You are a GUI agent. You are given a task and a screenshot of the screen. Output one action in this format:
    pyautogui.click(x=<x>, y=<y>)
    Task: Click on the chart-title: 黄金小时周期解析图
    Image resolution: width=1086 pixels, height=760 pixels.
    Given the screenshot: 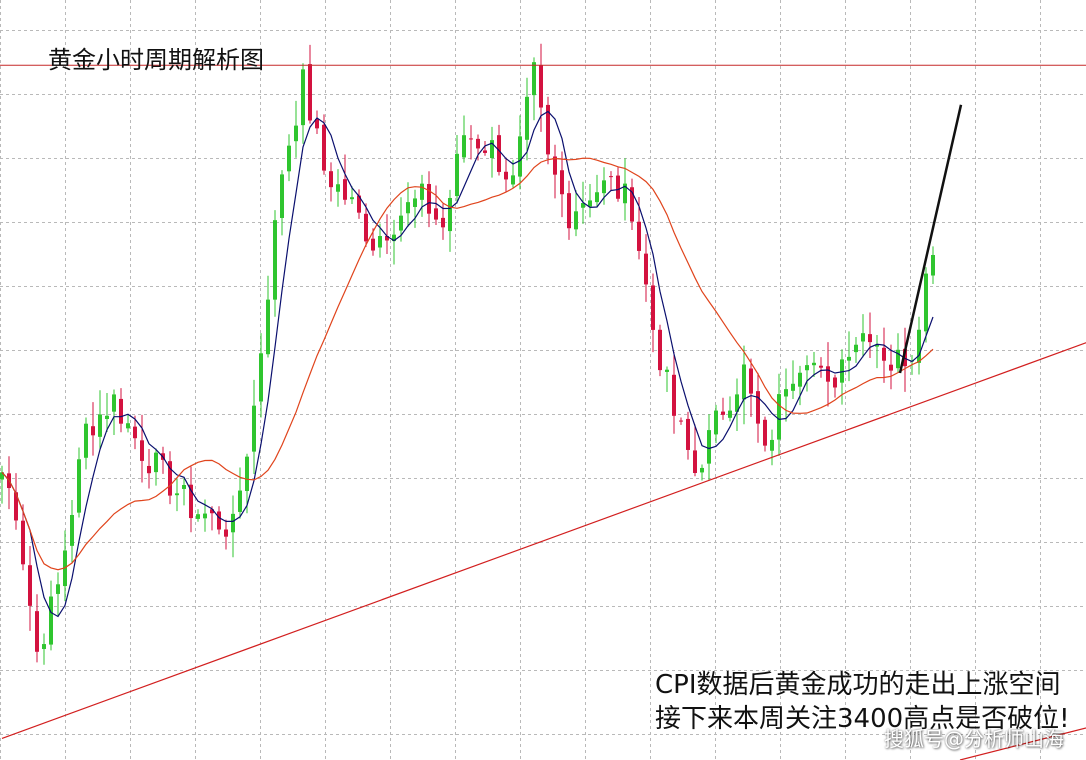 What is the action you would take?
    pyautogui.click(x=156, y=60)
    